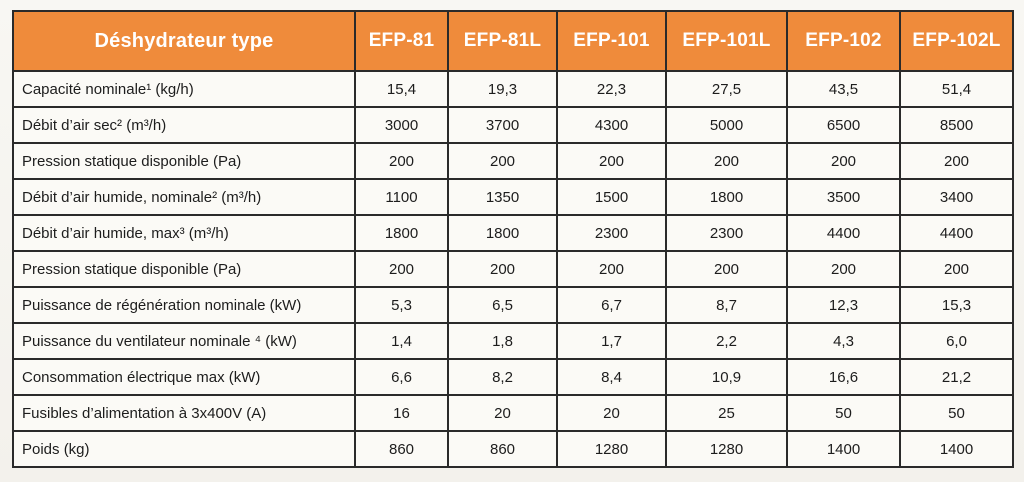 This screenshot has width=1024, height=482. Describe the element at coordinates (611, 89) in the screenshot. I see `value-cell: 22,3` at that location.